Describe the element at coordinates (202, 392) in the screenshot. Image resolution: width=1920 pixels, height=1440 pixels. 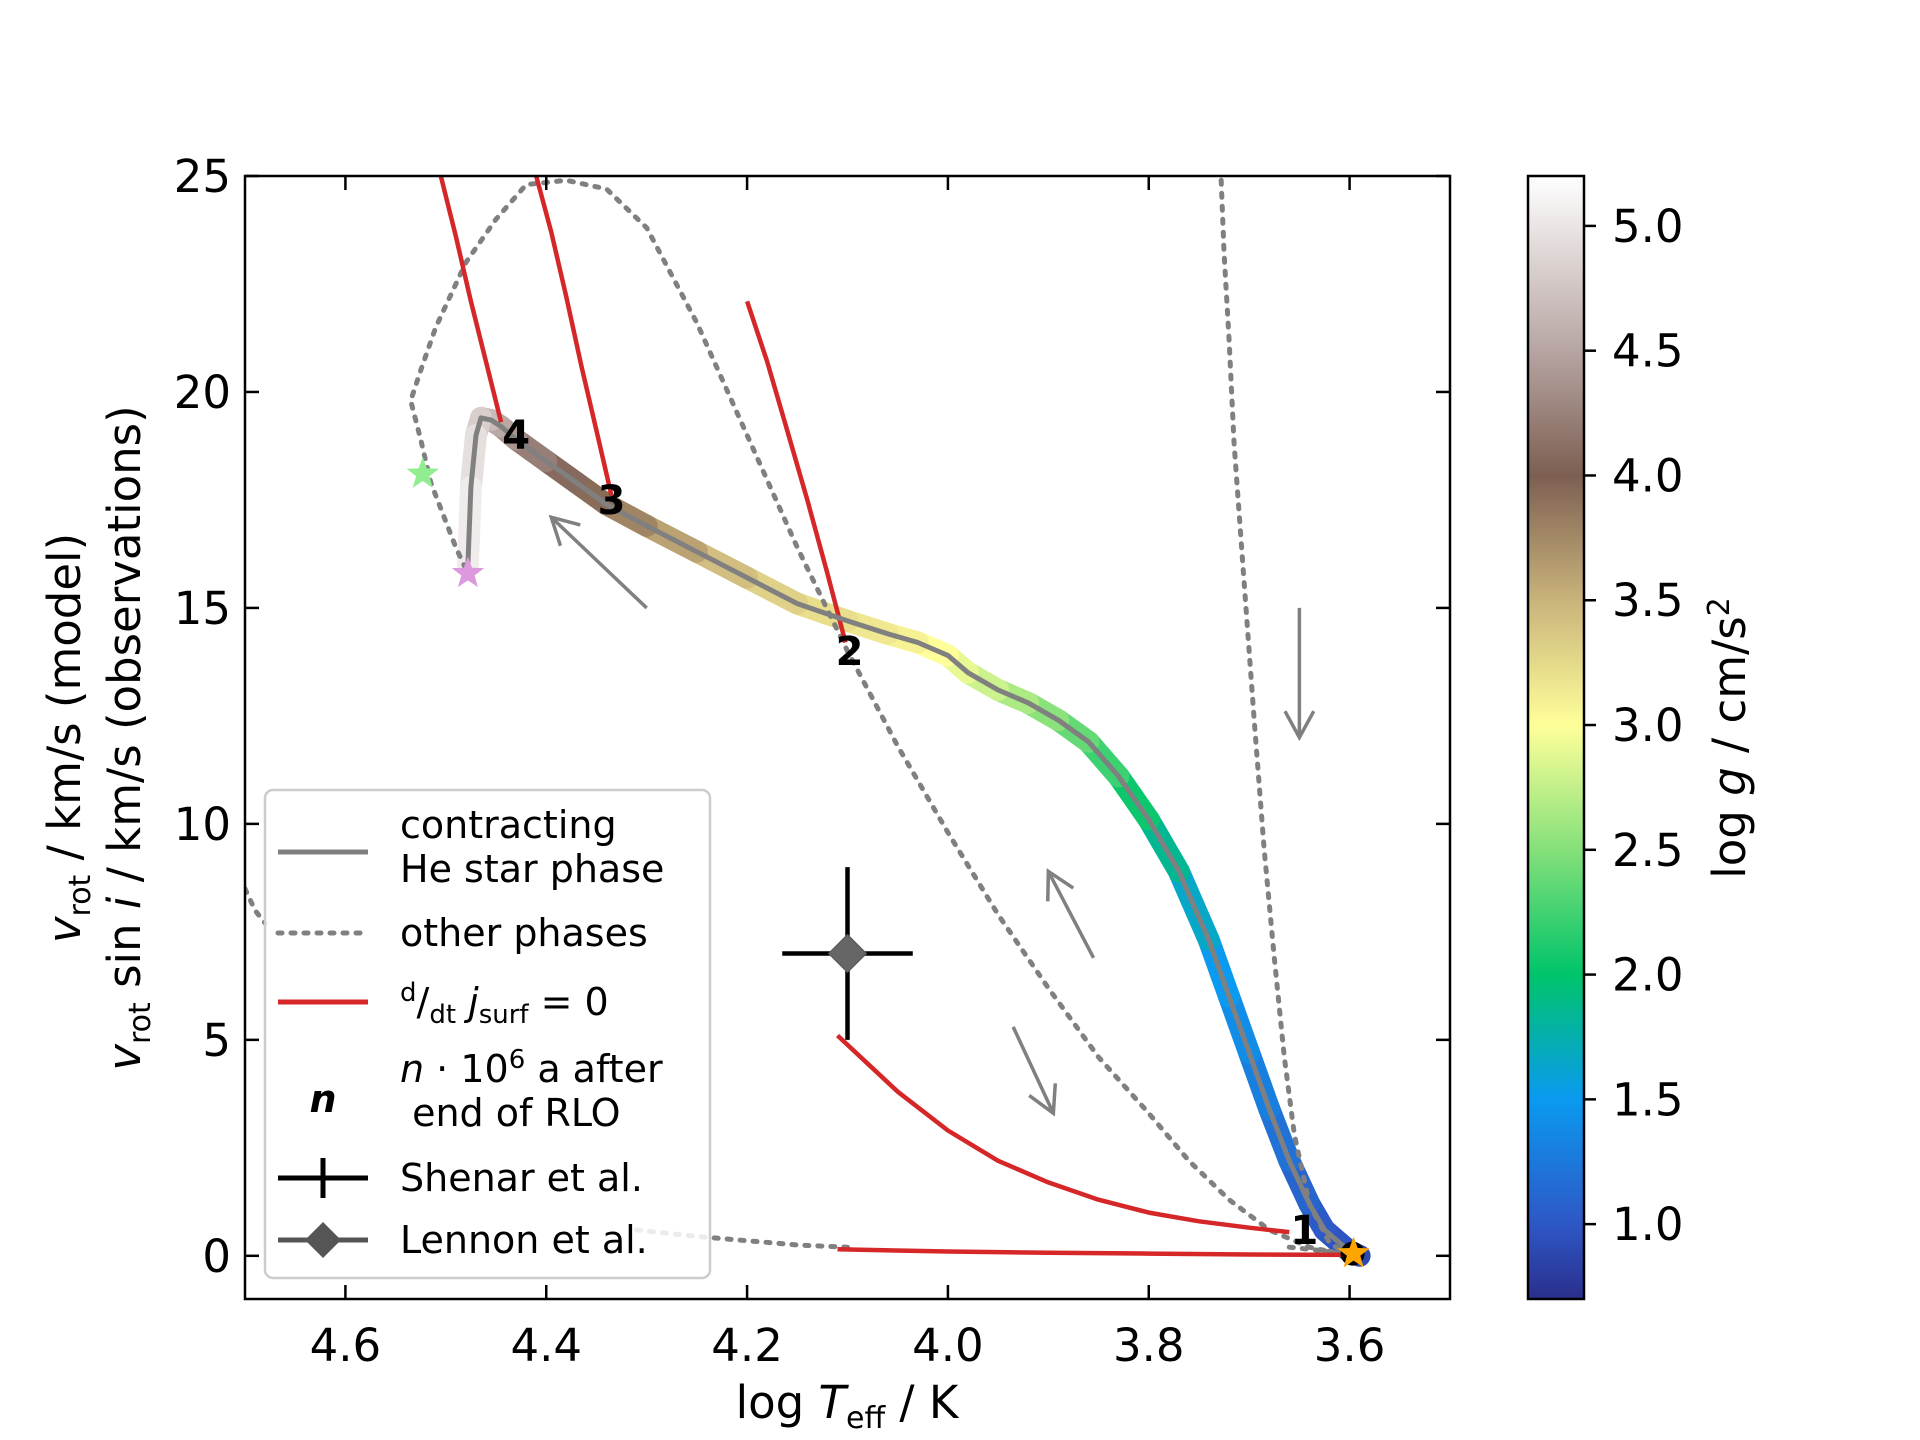
I see `y-tick-label: 20` at that location.